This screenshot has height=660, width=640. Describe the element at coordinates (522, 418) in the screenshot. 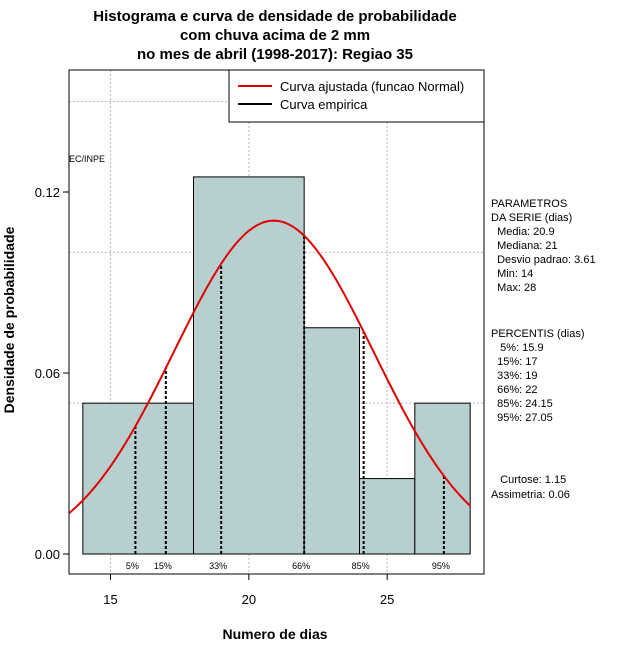

I see `percentile-line: 95%: 27.05` at that location.